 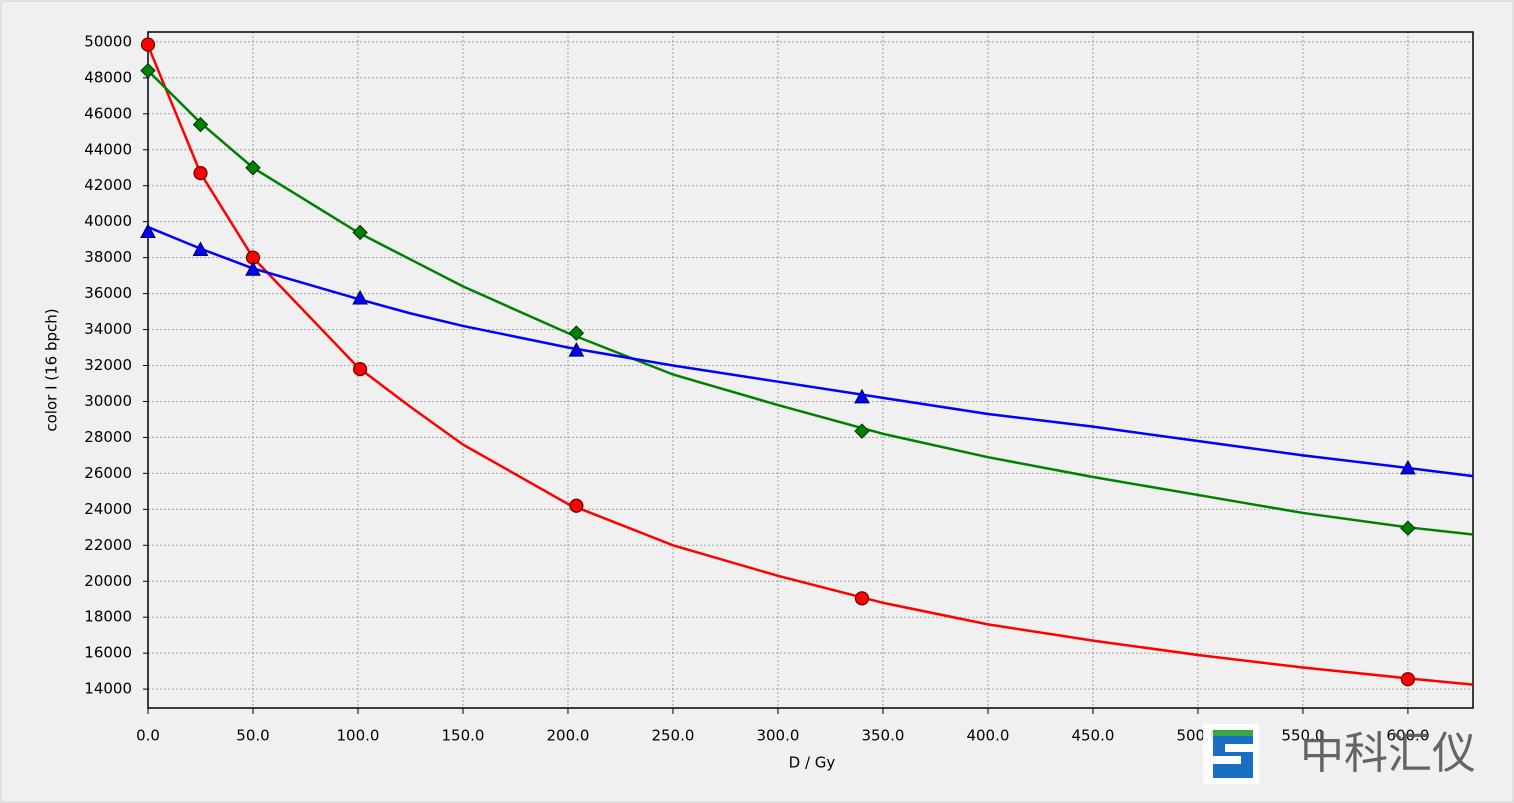 I want to click on y-tick-label: 40000, so click(x=108, y=221).